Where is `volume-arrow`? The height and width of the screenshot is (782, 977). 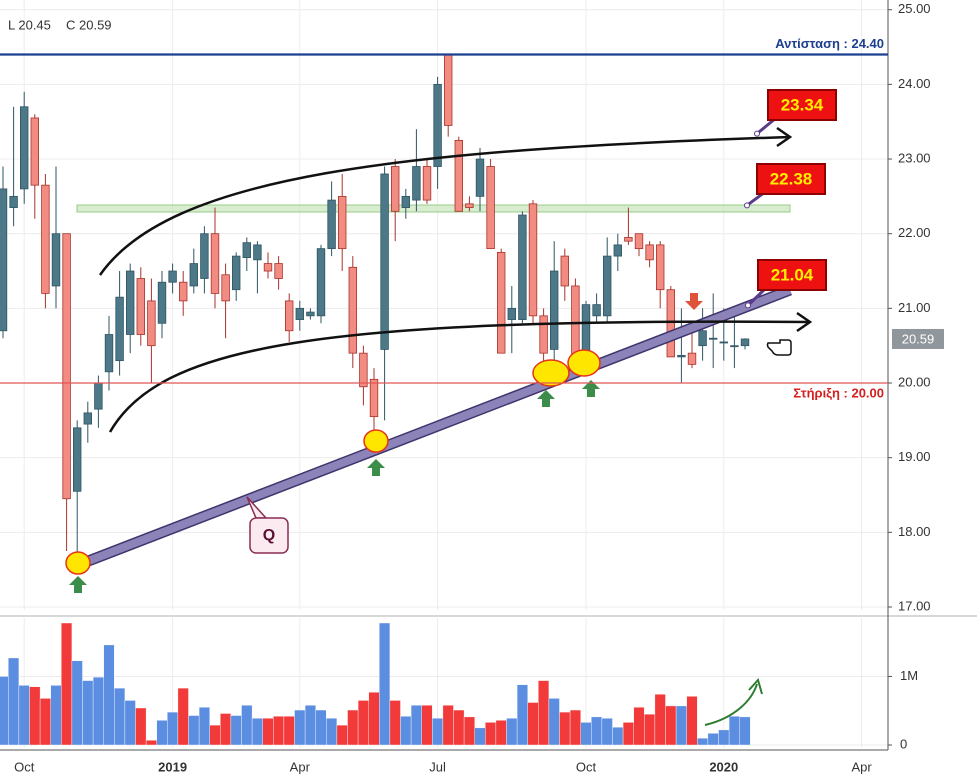 volume-arrow is located at coordinates (731, 704).